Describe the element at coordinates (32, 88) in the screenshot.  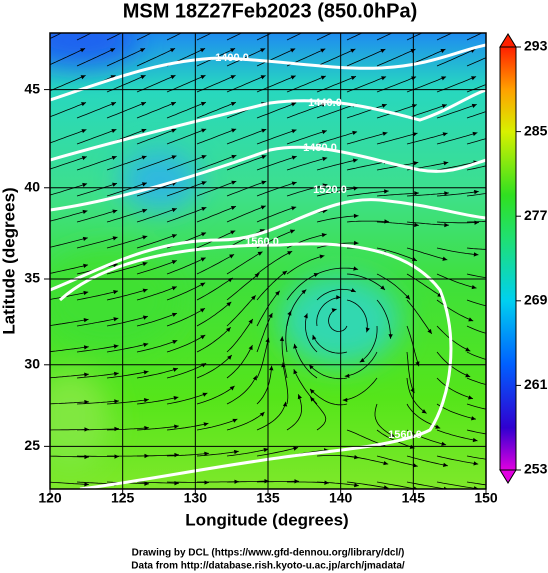
I see `y-tick-label: 45` at that location.